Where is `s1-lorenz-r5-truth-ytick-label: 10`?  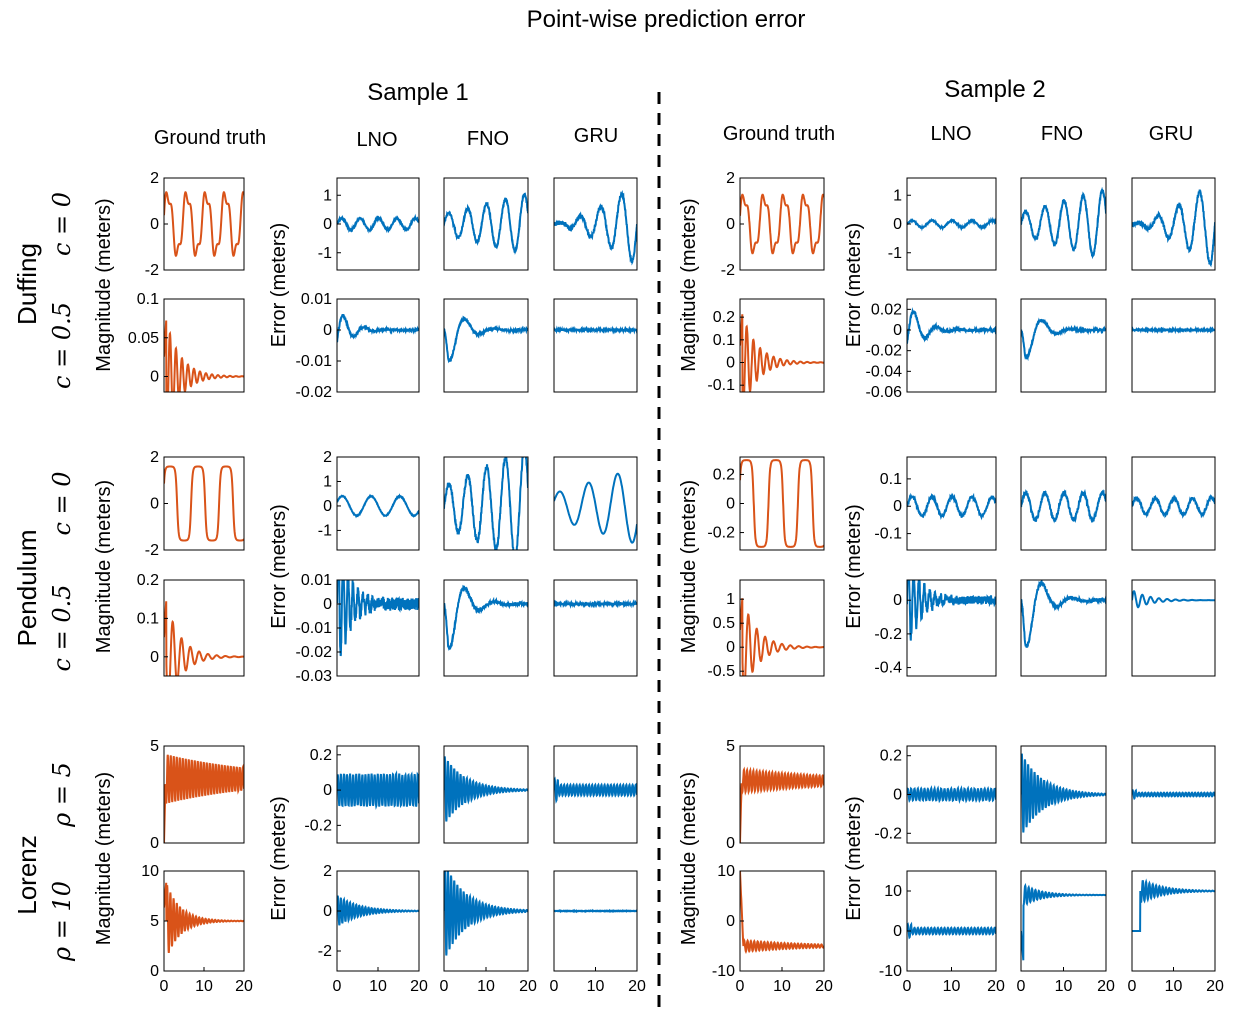
s1-lorenz-r5-truth-ytick-label: 10 is located at coordinates (150, 871).